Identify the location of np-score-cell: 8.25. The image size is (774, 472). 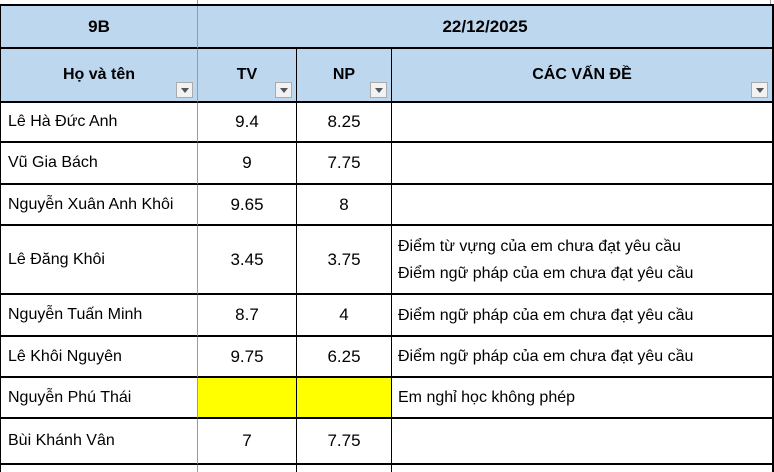
(344, 123).